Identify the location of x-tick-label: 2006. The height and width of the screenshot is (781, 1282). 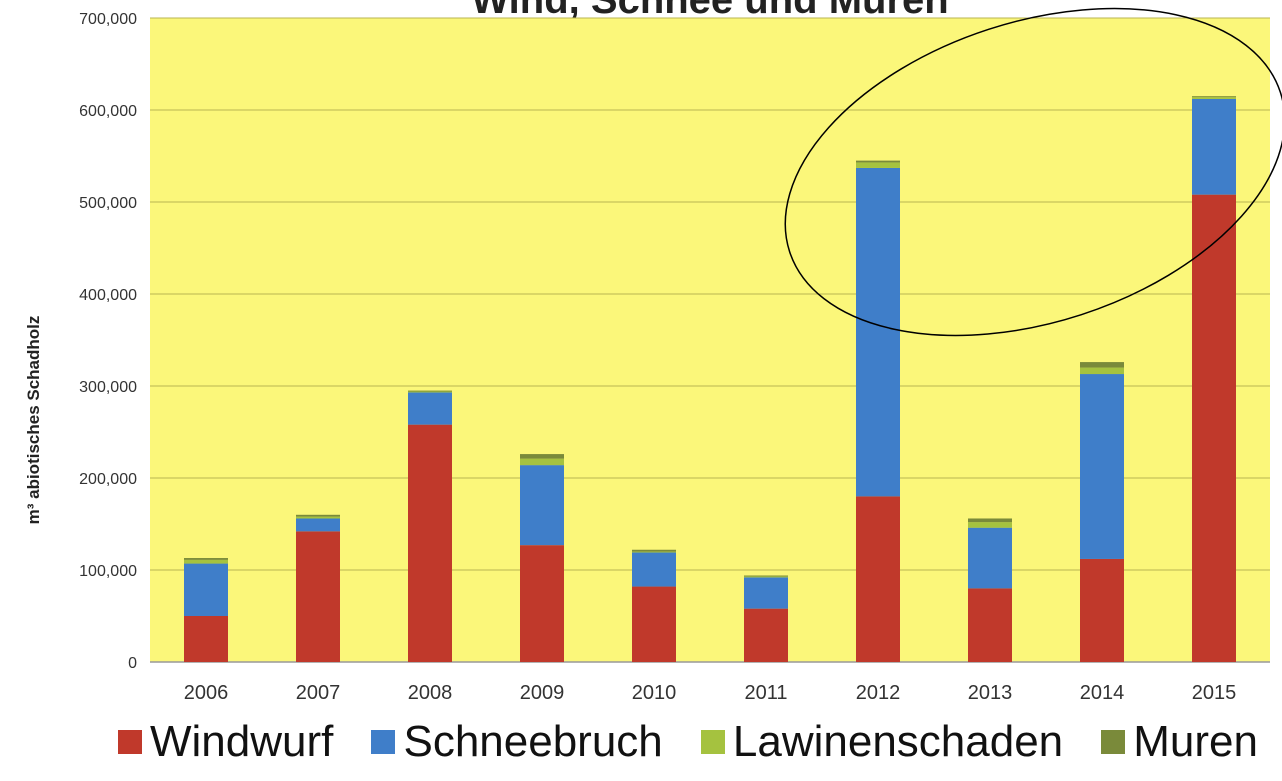
(206, 693).